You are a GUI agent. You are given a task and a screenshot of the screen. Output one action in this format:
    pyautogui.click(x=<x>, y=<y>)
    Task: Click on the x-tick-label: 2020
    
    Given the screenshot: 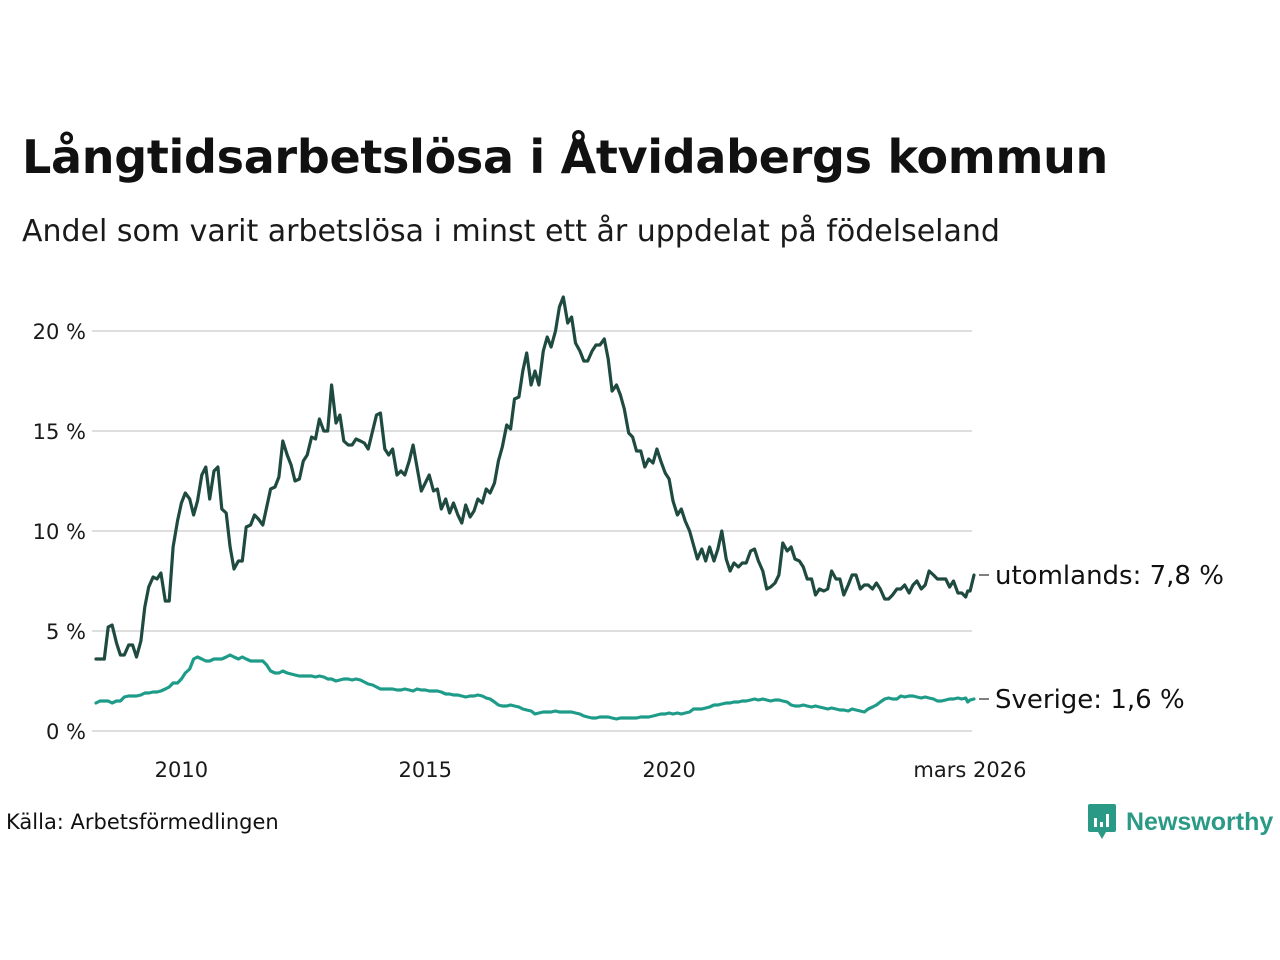 What is the action you would take?
    pyautogui.click(x=668, y=770)
    